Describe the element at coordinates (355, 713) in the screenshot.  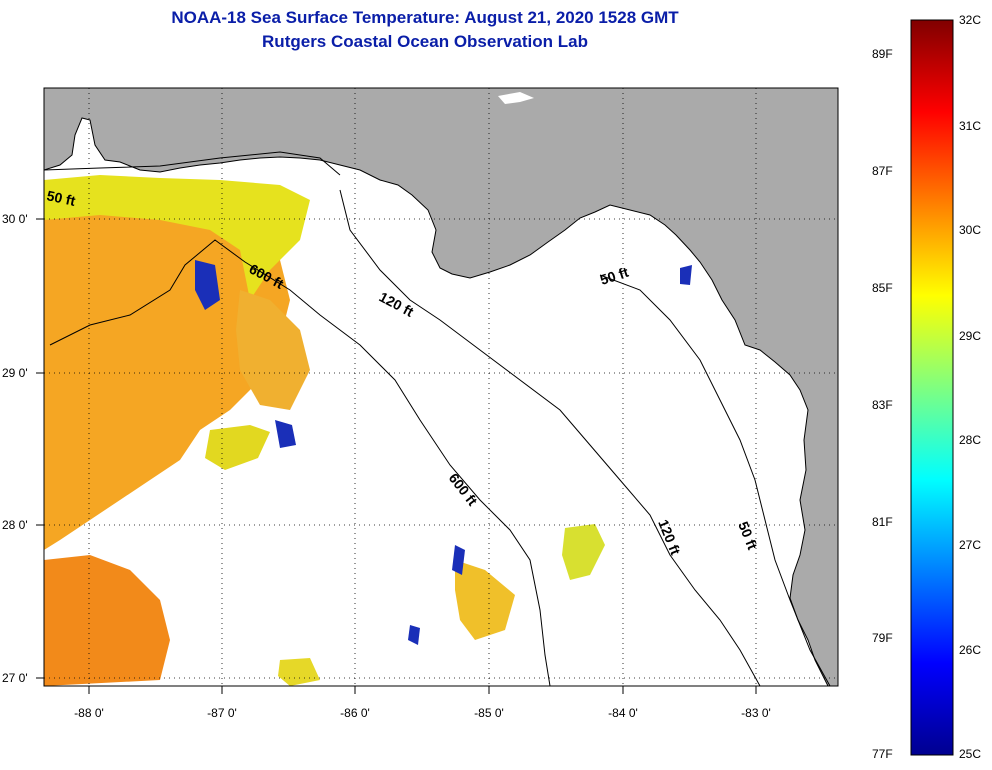
I see `lon-label: -86 0'` at that location.